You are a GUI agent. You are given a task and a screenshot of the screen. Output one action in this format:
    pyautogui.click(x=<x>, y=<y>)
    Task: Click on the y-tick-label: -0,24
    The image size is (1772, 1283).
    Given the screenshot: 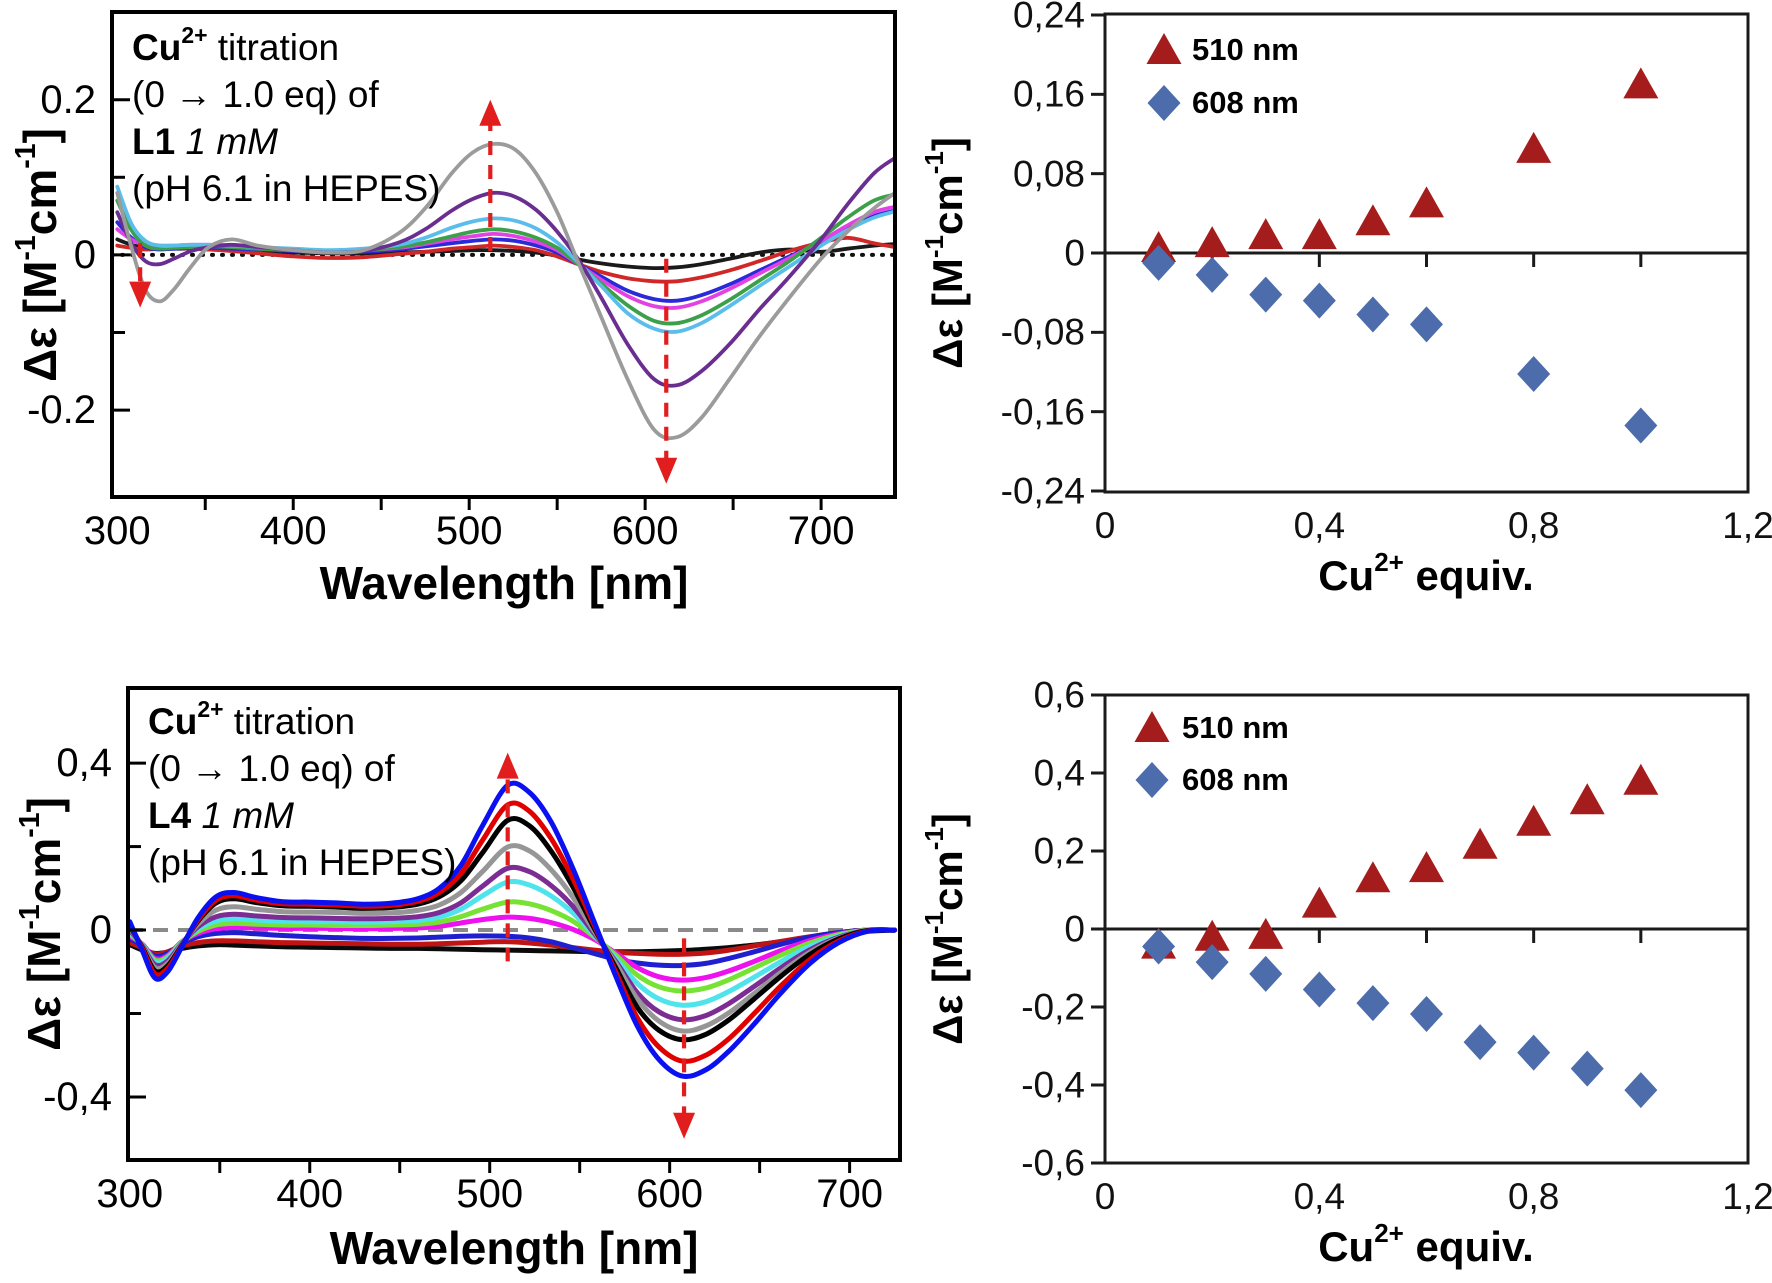 What is the action you would take?
    pyautogui.click(x=1042, y=491)
    